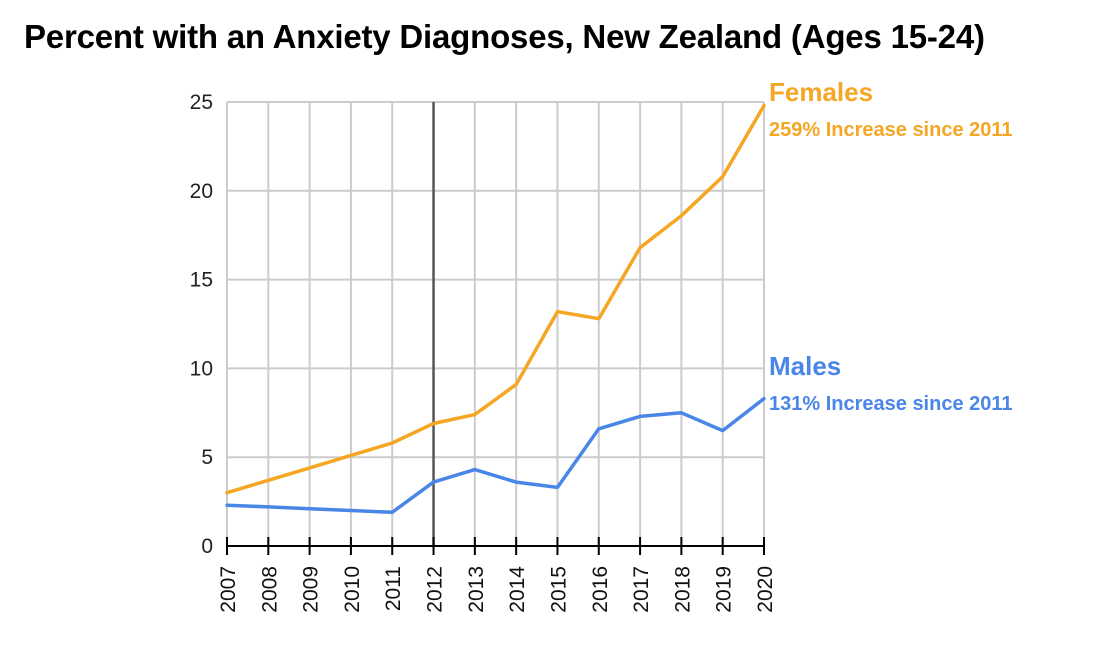 This screenshot has width=1108, height=658. Describe the element at coordinates (558, 589) in the screenshot. I see `x-tick-label: 2015` at that location.